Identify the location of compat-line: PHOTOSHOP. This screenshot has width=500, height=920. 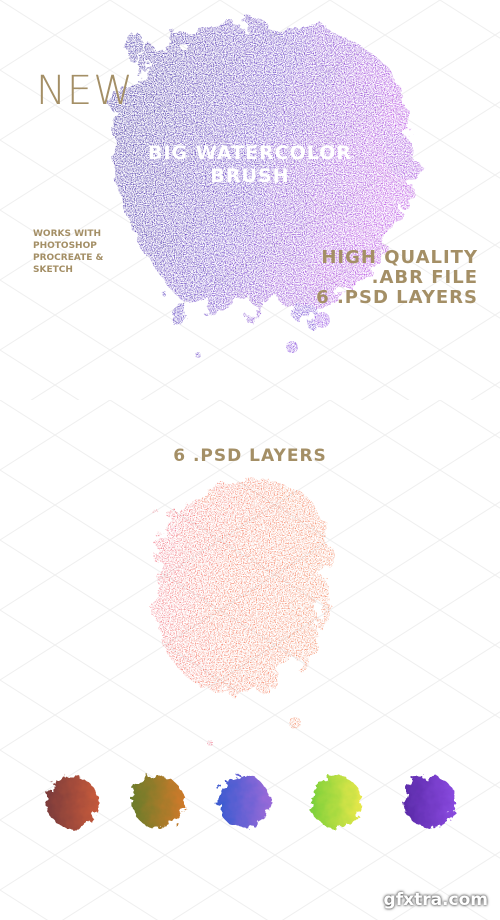
(65, 246).